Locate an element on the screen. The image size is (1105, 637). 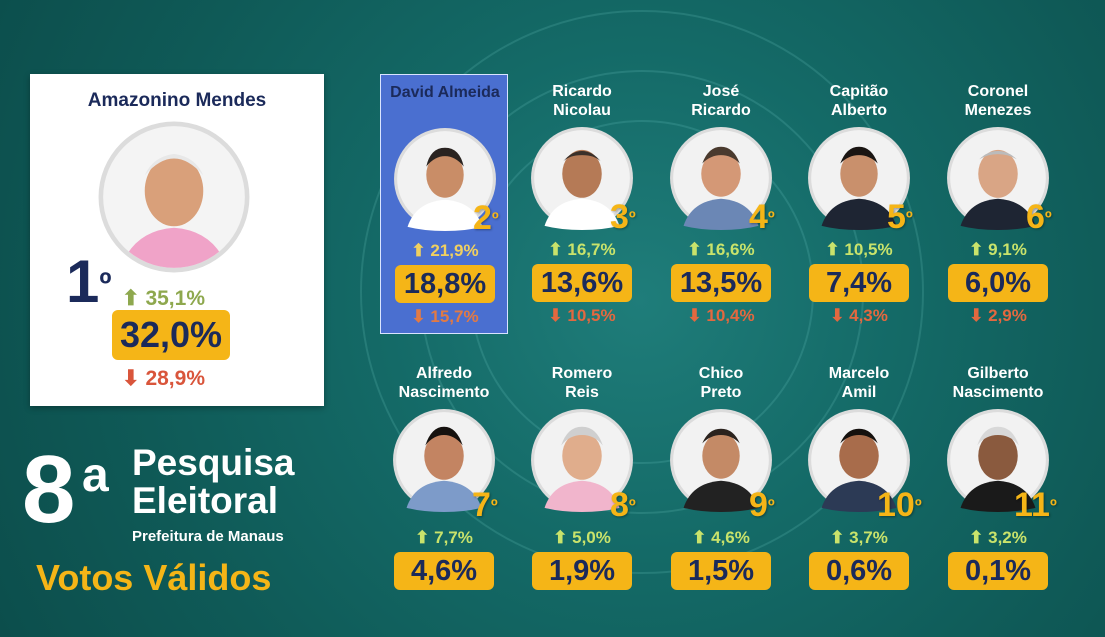
candidate-name: Ricardo Nicolau is located at coordinates (582, 101).